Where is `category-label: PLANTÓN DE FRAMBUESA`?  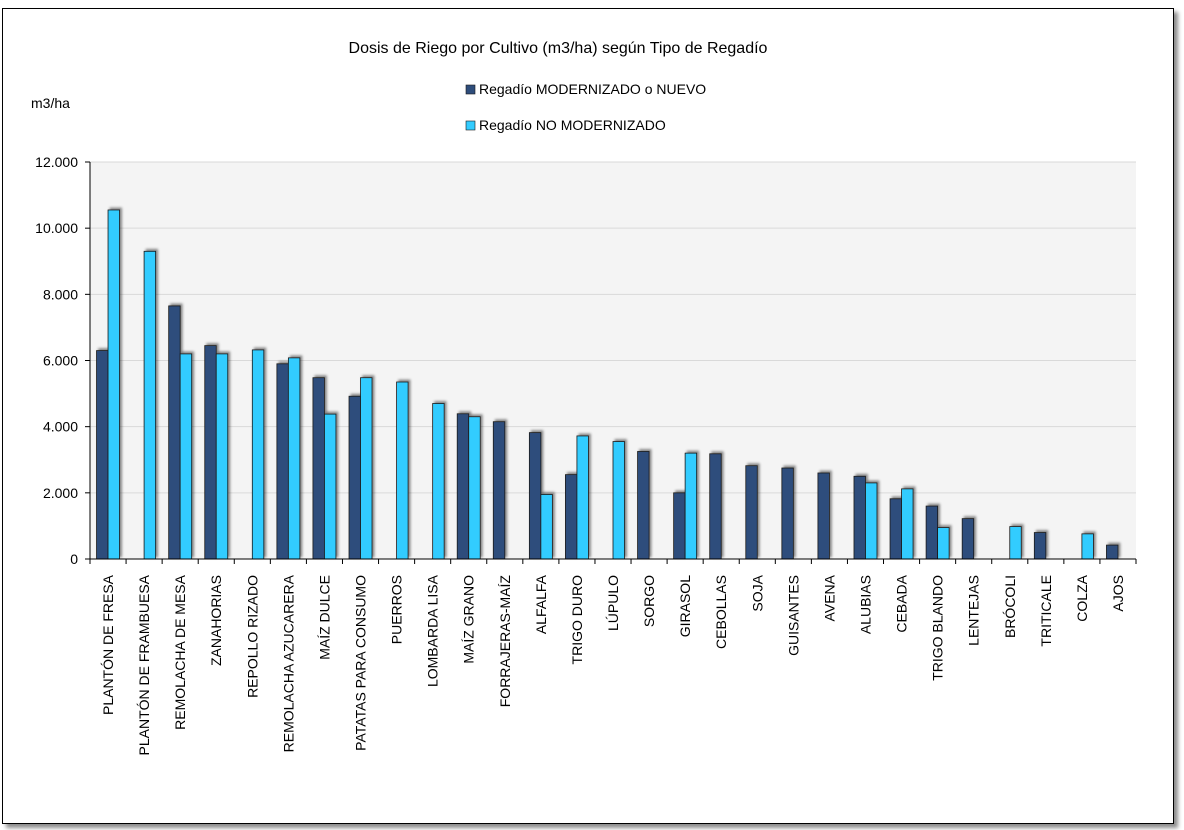
category-label: PLANTÓN DE FRAMBUESA is located at coordinates (144, 664).